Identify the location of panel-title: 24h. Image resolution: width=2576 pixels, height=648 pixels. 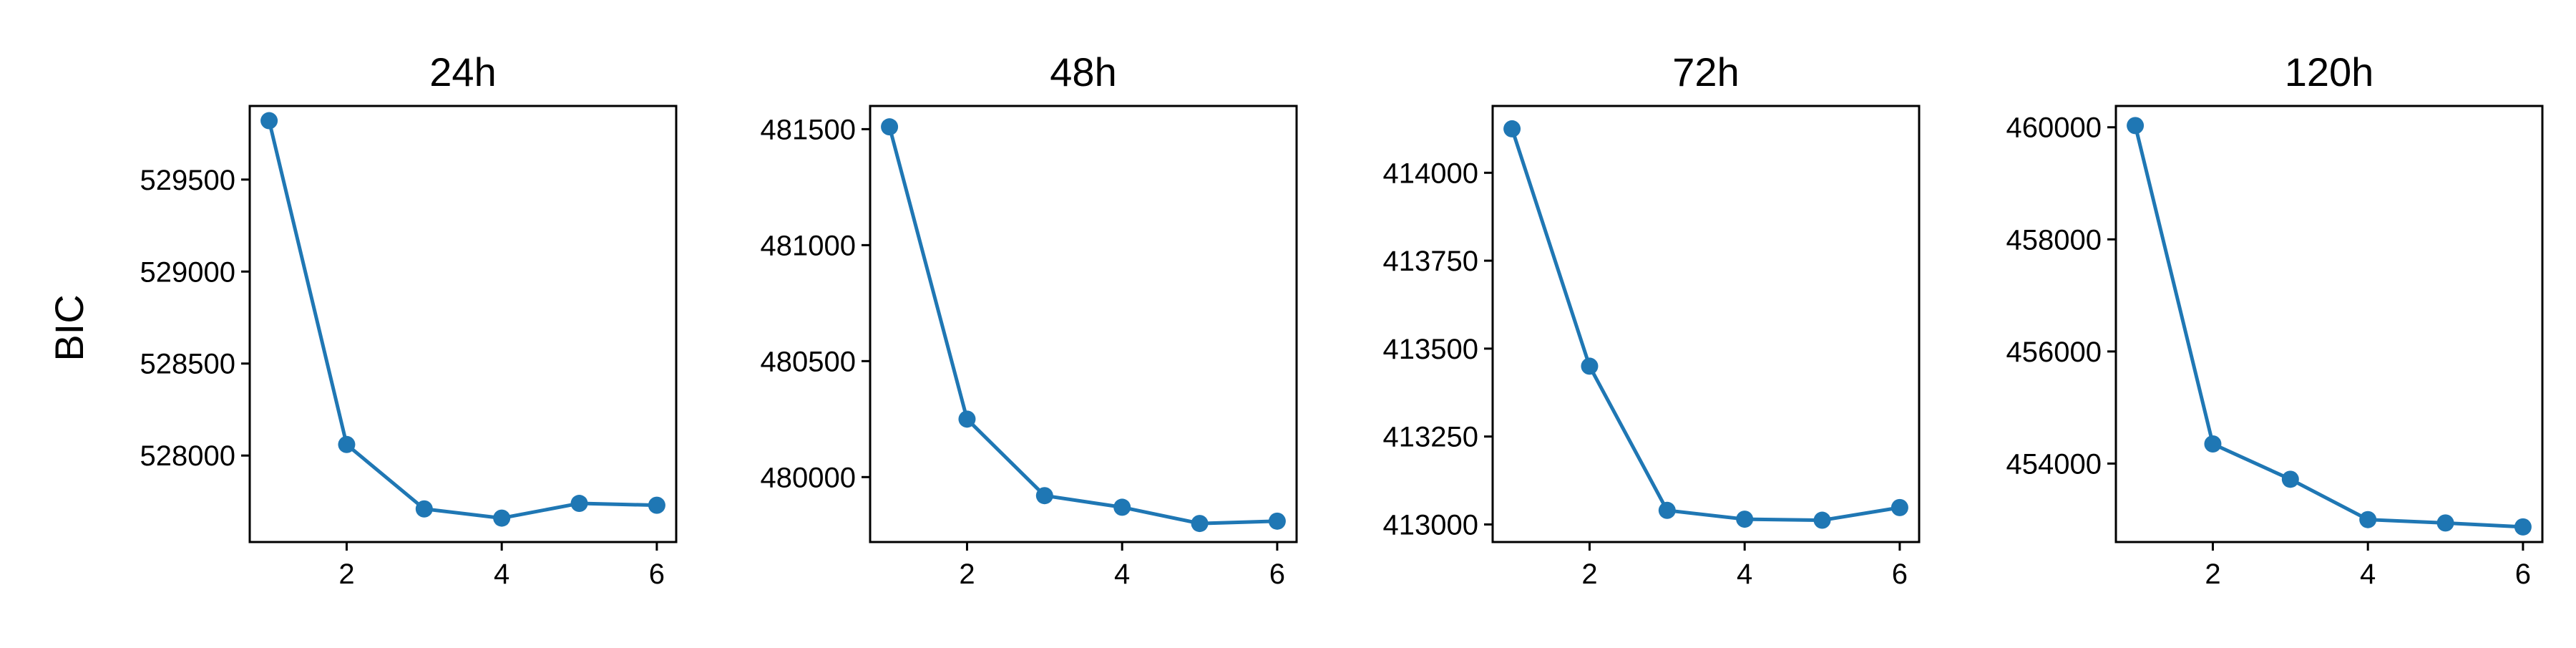
(462, 72).